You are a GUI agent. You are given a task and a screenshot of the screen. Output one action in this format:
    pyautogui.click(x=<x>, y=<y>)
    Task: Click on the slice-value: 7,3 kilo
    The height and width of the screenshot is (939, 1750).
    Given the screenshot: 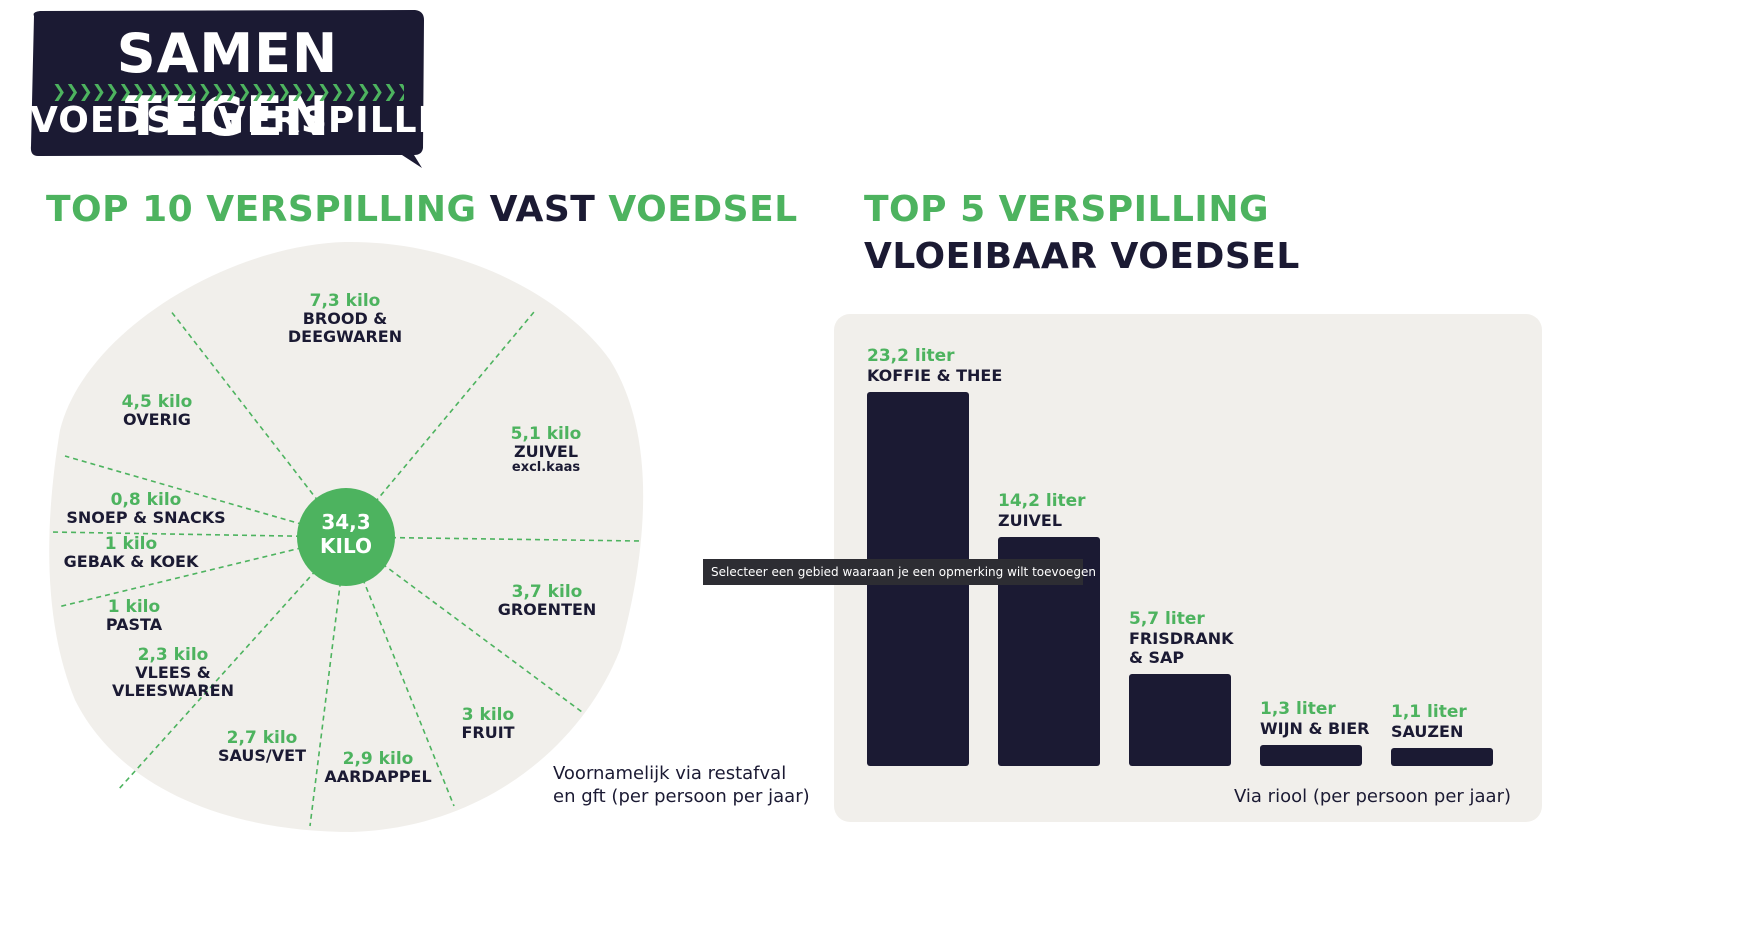 What is the action you would take?
    pyautogui.click(x=345, y=301)
    